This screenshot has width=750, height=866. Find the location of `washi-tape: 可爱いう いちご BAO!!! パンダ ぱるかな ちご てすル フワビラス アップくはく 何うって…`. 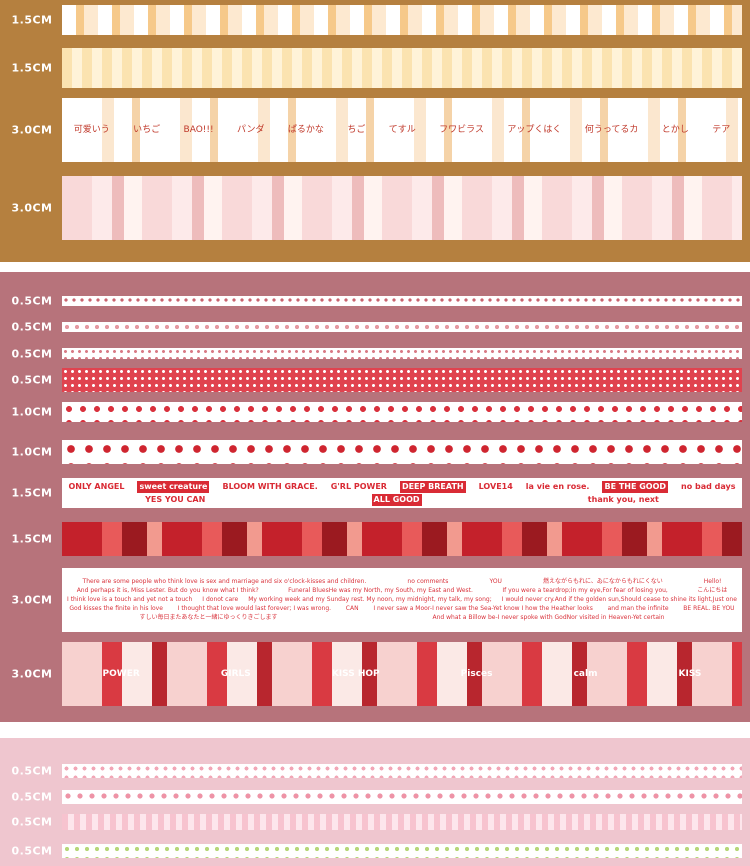

washi-tape: 可爱いう いちご BAO!!! パンダ ぱるかな ちご てすル フワビラス アップくはく 何うって… is located at coordinates (402, 130).